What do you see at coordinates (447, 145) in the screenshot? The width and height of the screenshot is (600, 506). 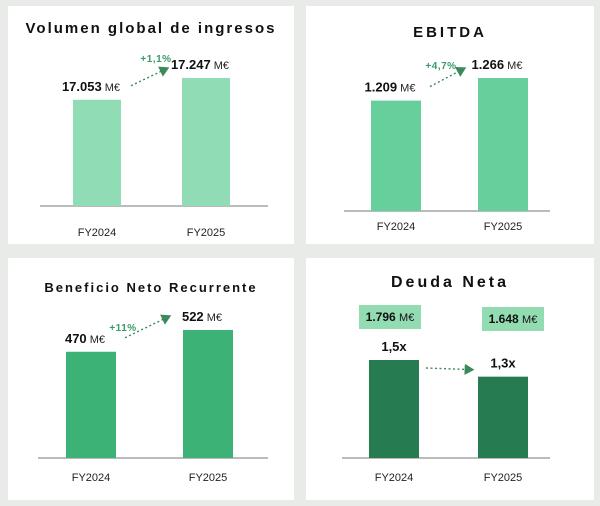 I see `ebitda-chart: 1.209 M€ FY2024 1.266 M€ FY2025 +4,7%` at bounding box center [447, 145].